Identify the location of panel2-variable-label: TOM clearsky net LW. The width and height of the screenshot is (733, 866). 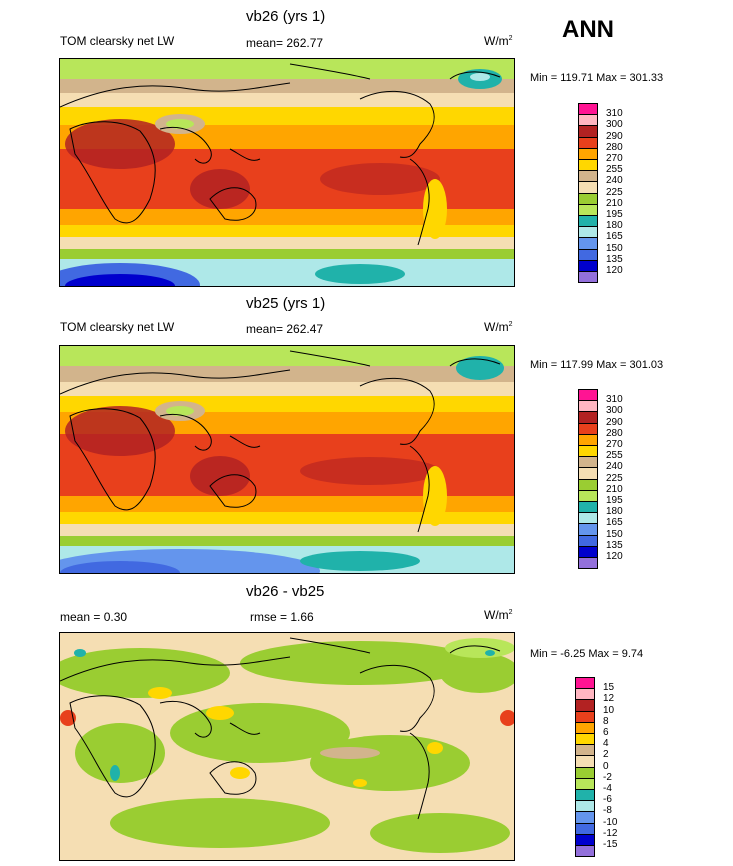
(117, 327).